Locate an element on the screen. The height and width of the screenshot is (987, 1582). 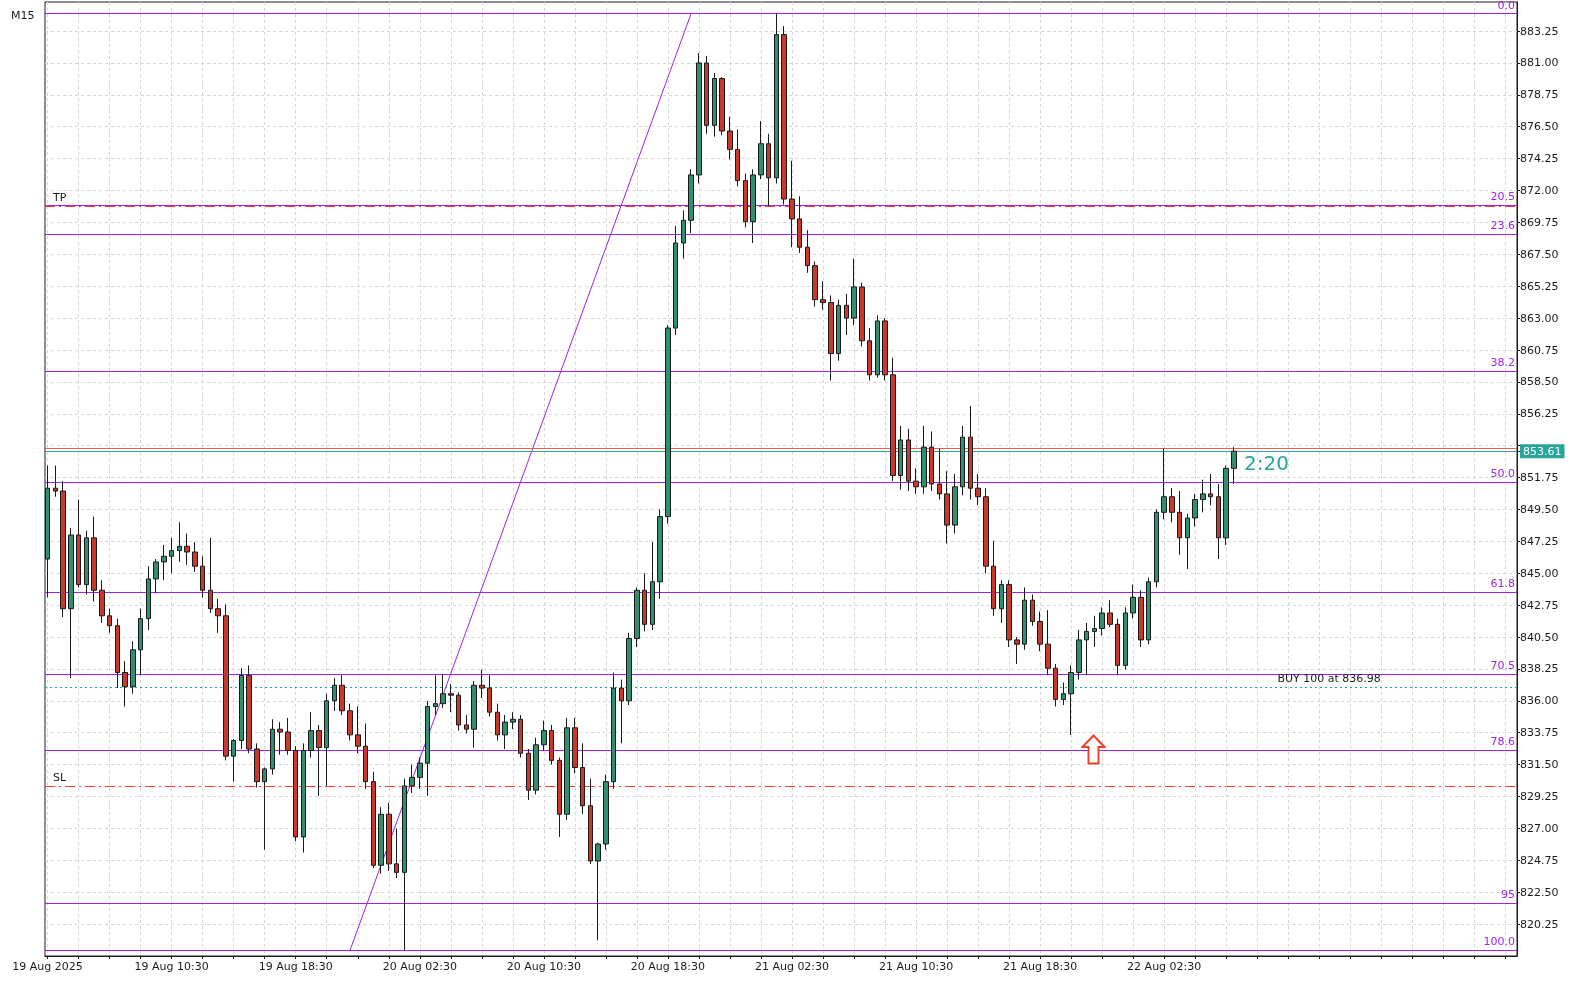
x-tick-label: 19 Aug 2025 is located at coordinates (47, 966).